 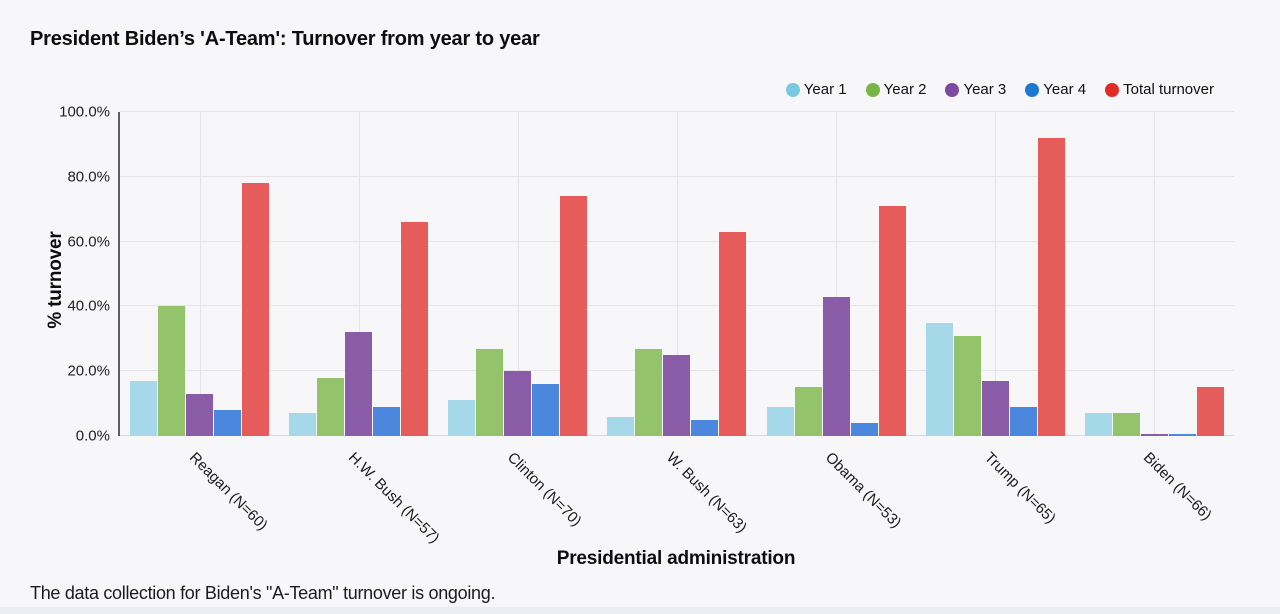 I want to click on y-tick-label-60-0: 60.0%, so click(x=88, y=242).